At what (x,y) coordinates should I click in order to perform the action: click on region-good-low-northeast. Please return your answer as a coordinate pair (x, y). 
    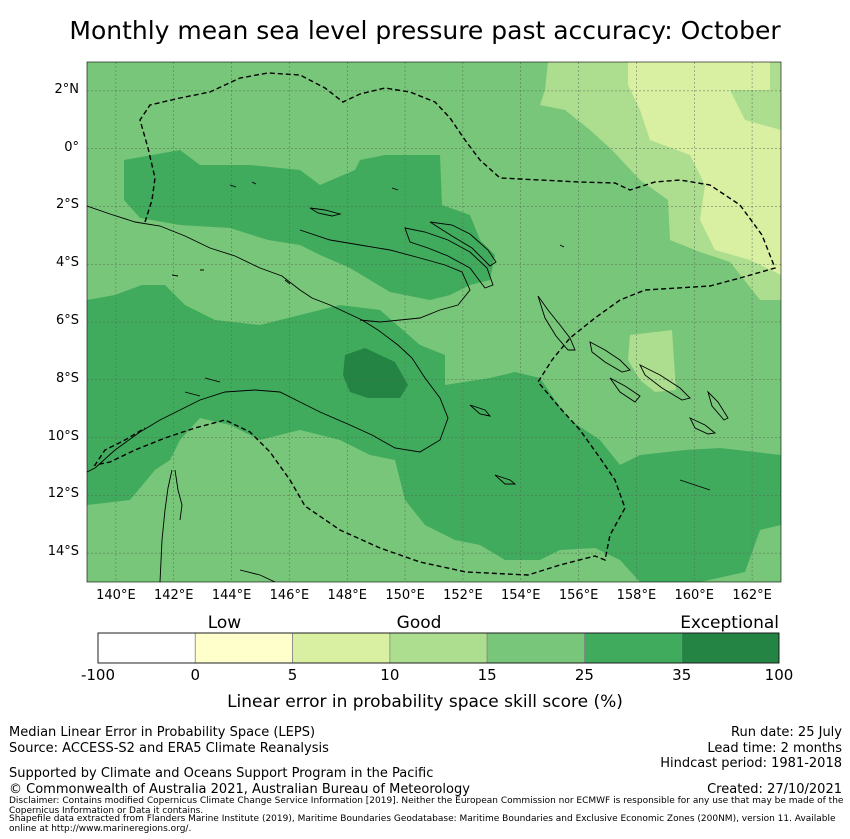
    Looking at the image, I should click on (704, 168).